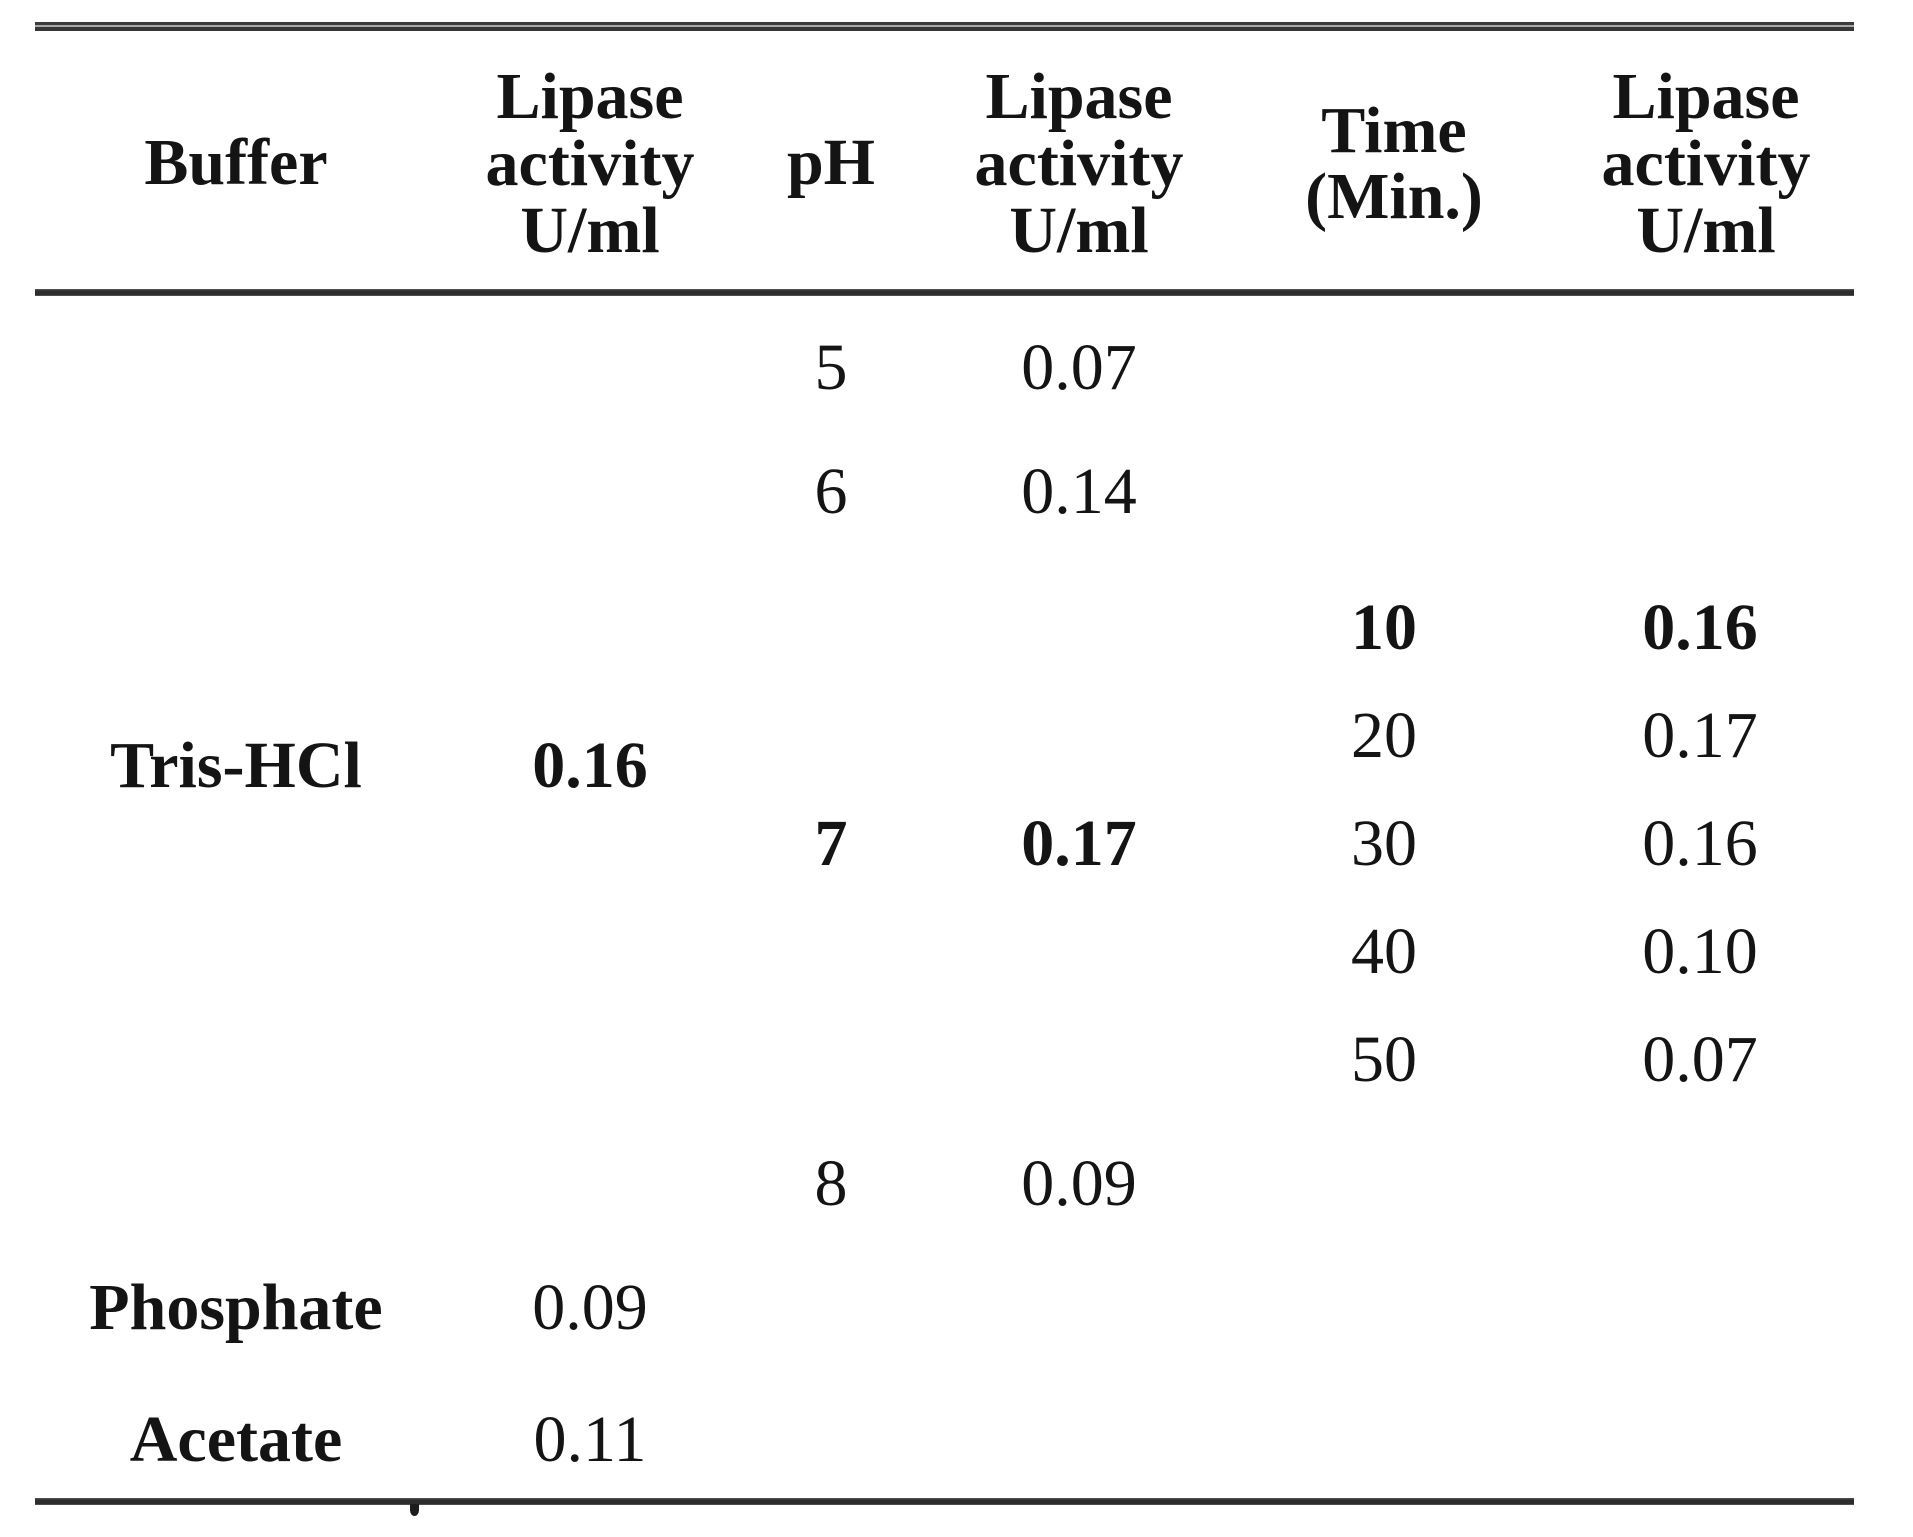 This screenshot has width=1913, height=1537. I want to click on ph-value-cell: 7, so click(831, 843).